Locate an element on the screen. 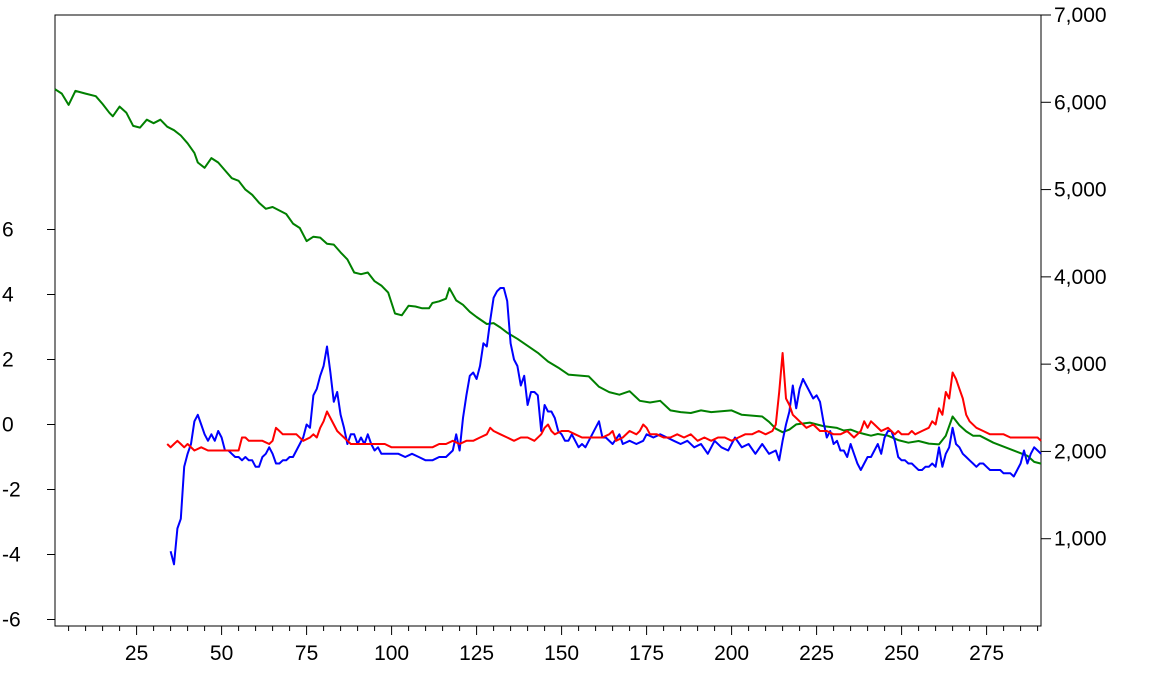  x-tick-label: 175 is located at coordinates (646, 653).